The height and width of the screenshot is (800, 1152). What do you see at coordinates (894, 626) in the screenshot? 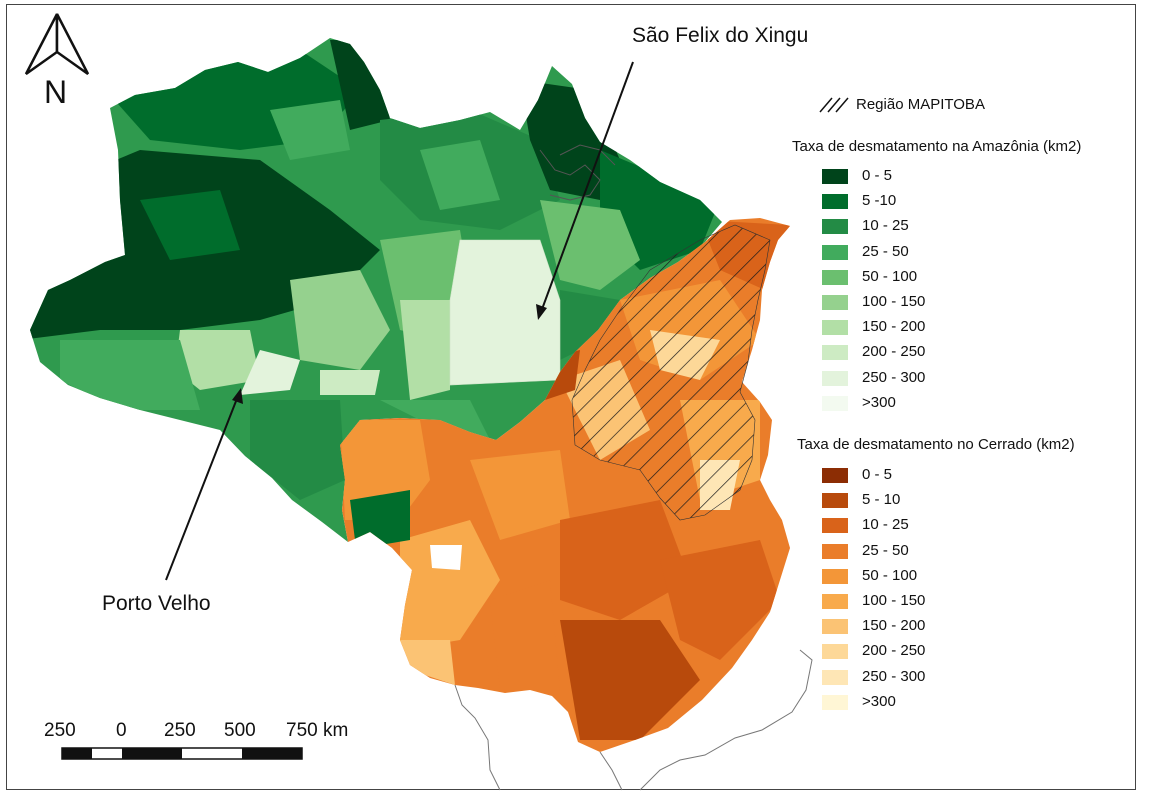
I see `cerrado-legend-label: 150 - 200` at bounding box center [894, 626].